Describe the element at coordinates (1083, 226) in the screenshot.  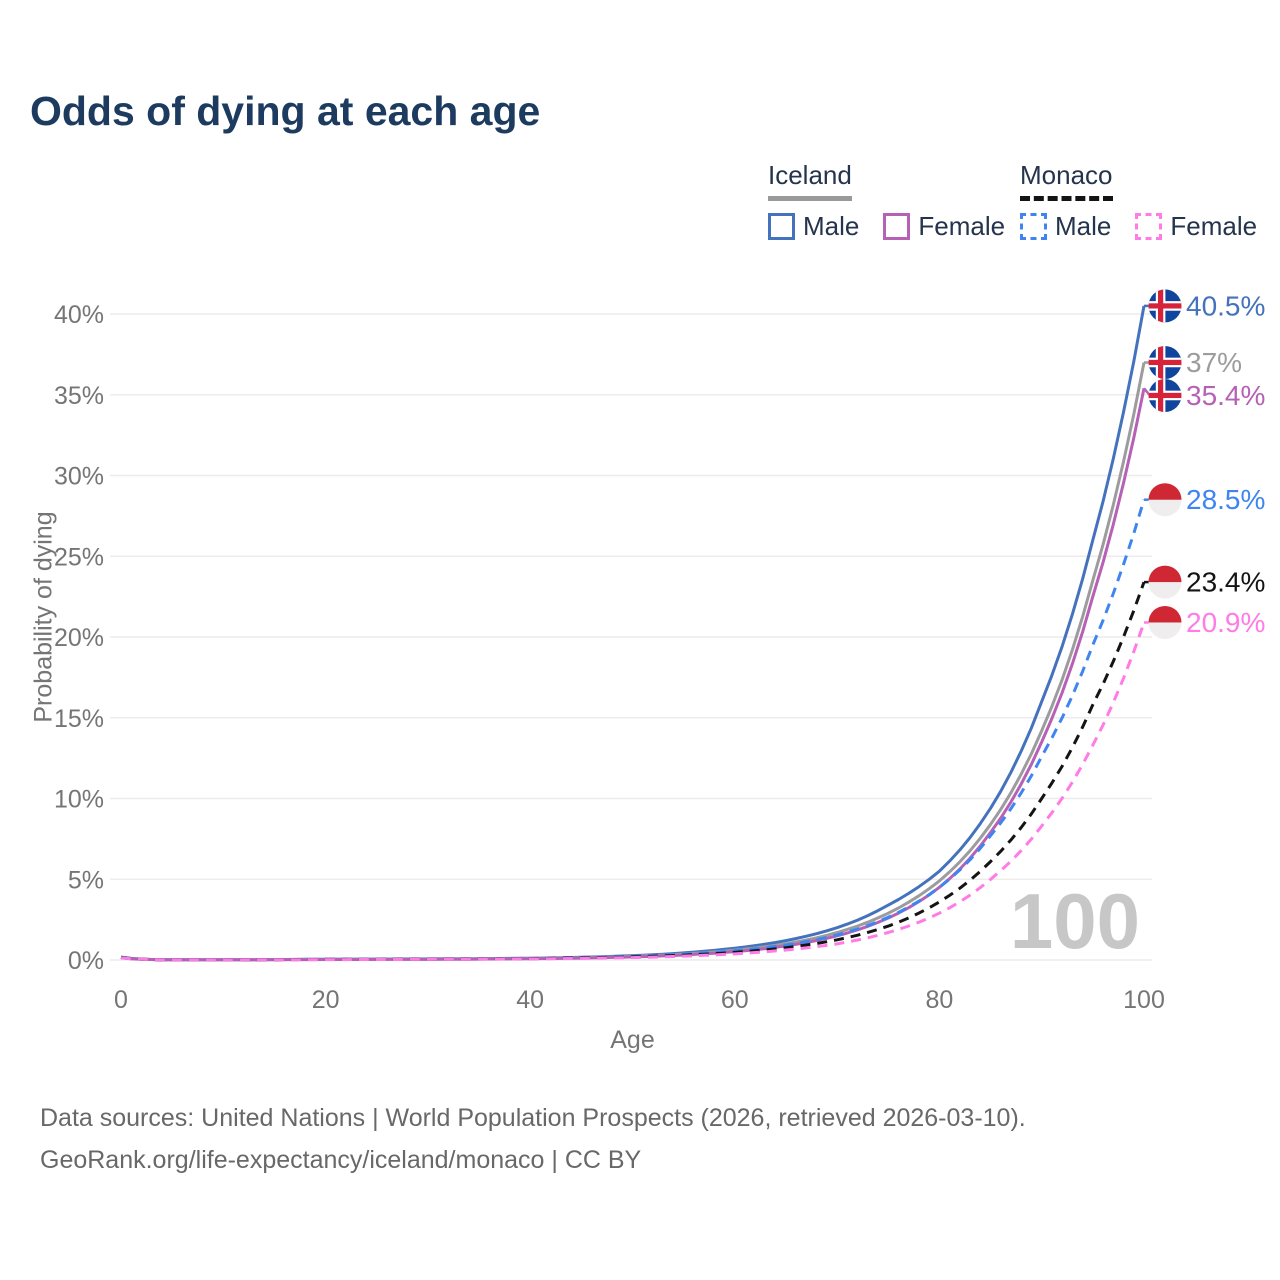
I see `legend-label-monaco-male: Male` at that location.